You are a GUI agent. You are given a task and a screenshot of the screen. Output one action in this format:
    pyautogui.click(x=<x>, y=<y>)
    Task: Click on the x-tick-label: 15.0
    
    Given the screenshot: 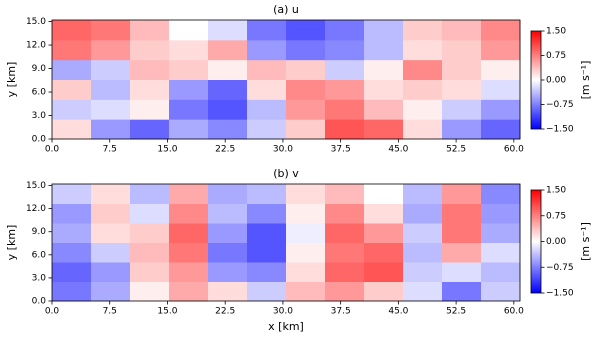 What is the action you would take?
    pyautogui.click(x=167, y=312)
    